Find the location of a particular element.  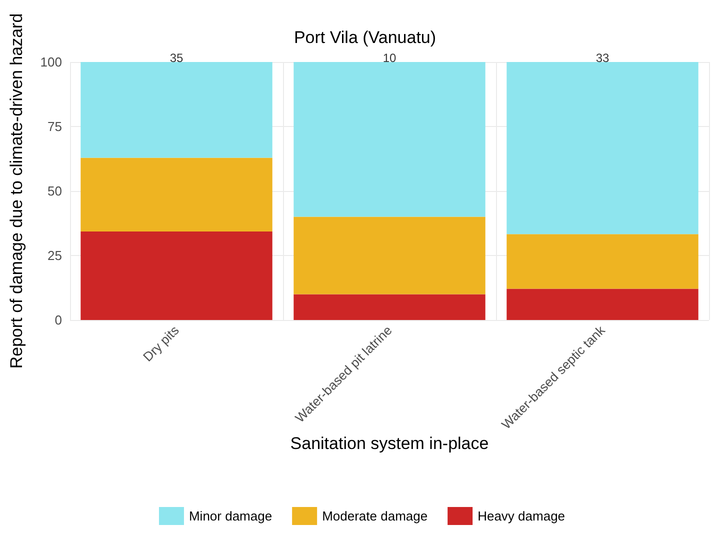

legend-label: Moderate damage is located at coordinates (375, 516).